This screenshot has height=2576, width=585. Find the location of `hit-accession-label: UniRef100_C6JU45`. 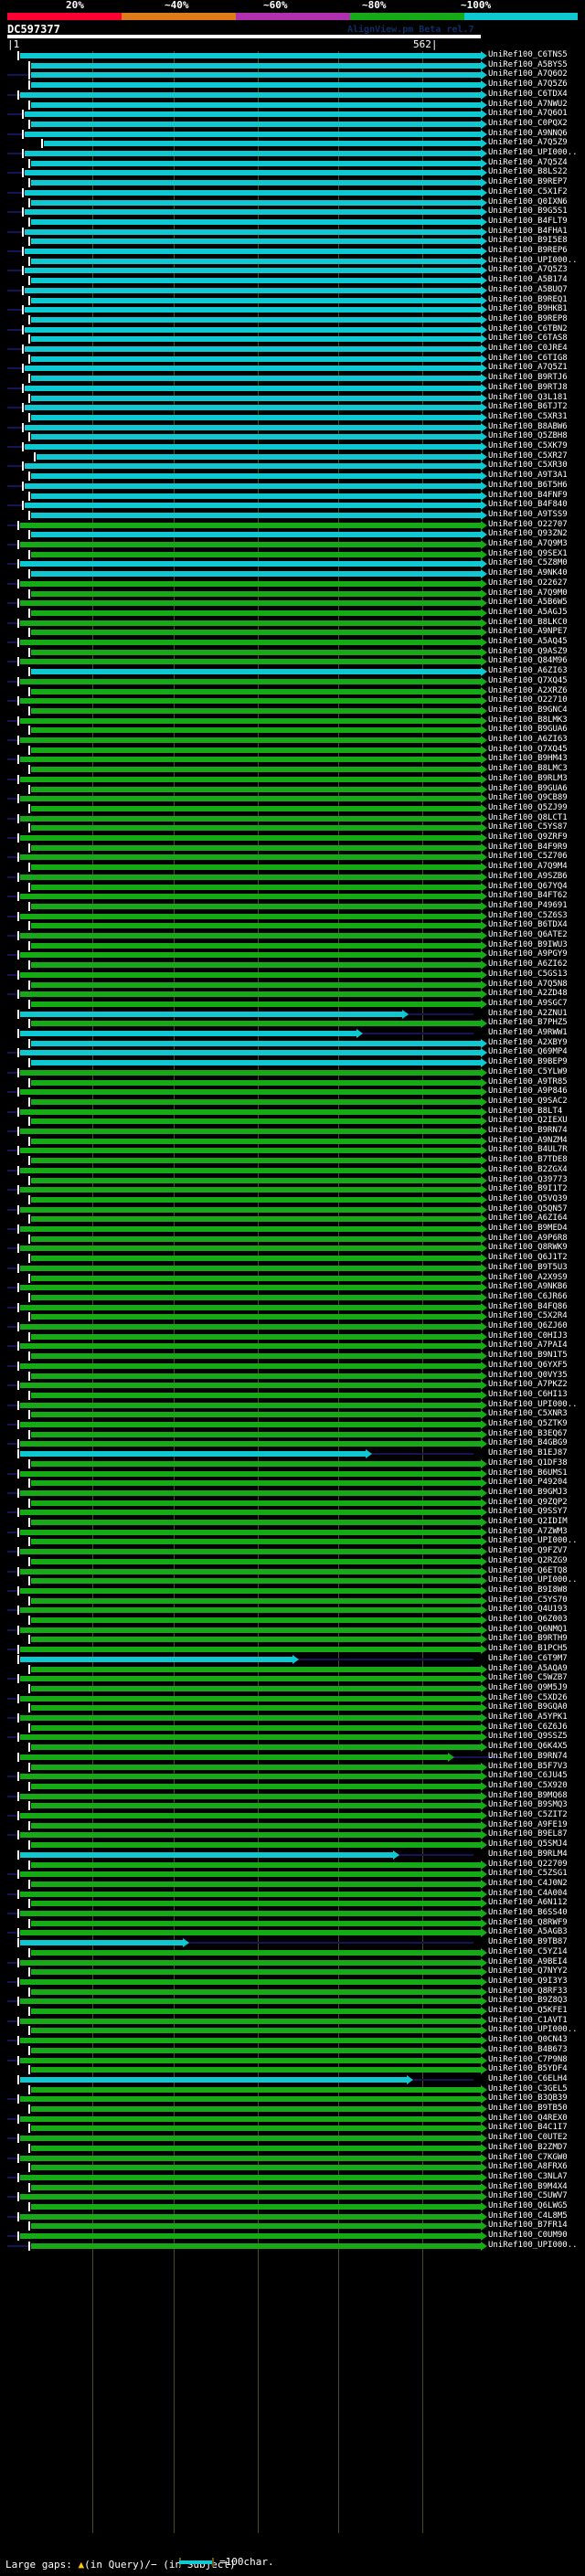

hit-accession-label: UniRef100_C6JU45 is located at coordinates (528, 1776).